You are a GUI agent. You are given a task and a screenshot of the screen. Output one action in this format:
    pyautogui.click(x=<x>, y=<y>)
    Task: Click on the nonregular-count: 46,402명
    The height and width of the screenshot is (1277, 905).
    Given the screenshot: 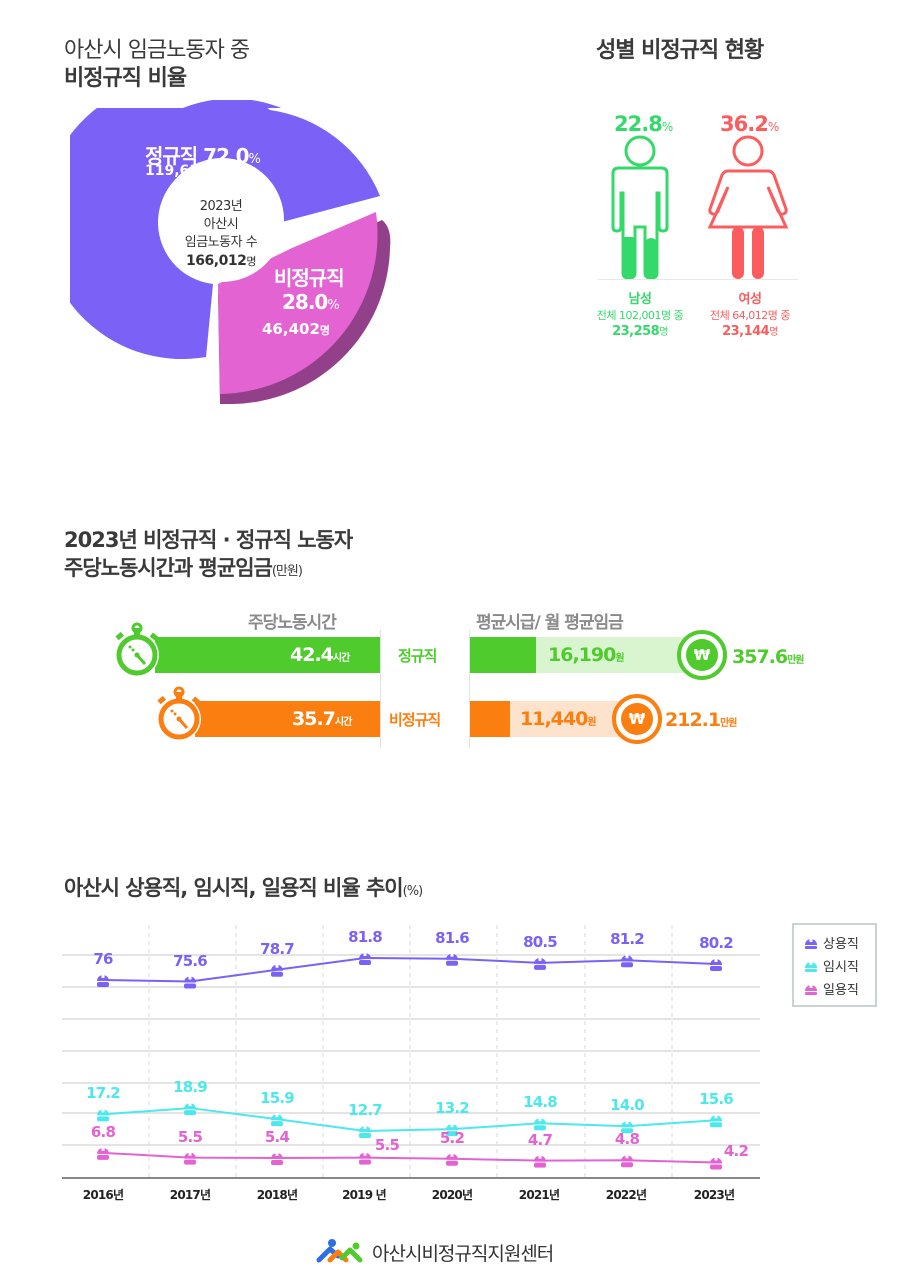 What is the action you would take?
    pyautogui.click(x=296, y=329)
    